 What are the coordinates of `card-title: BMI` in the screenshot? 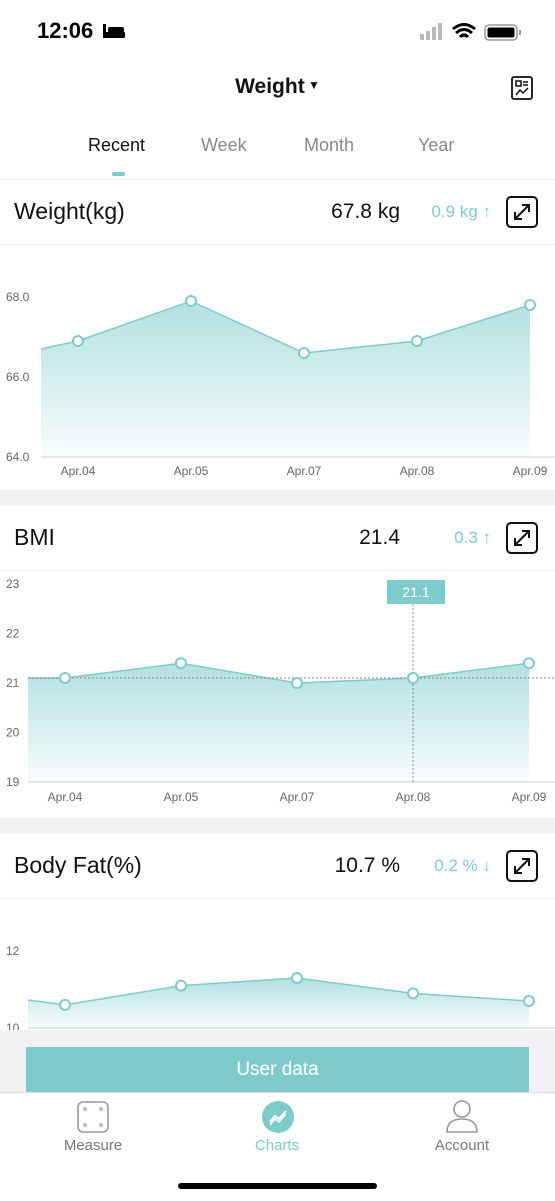 It's located at (34, 537).